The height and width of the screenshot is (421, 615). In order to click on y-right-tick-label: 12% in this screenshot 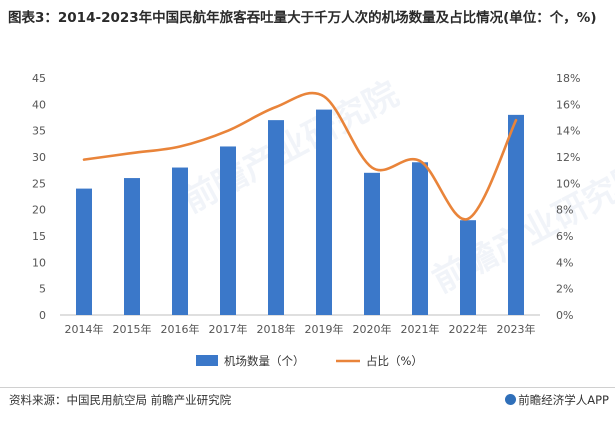, I will do `click(568, 157)`.